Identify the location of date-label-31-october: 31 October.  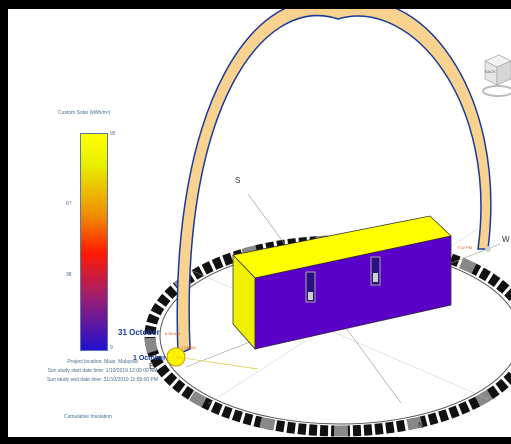
(139, 332).